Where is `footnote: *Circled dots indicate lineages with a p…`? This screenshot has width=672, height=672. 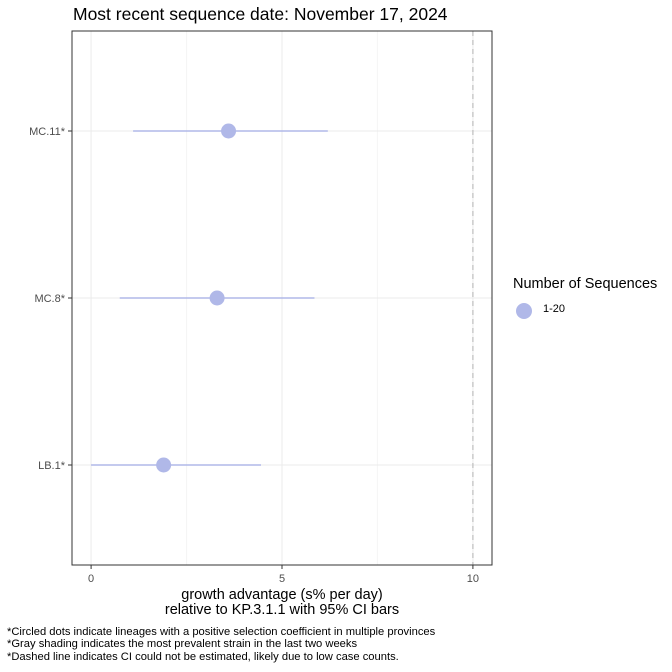 footnote: *Circled dots indicate lineages with a p… is located at coordinates (221, 632).